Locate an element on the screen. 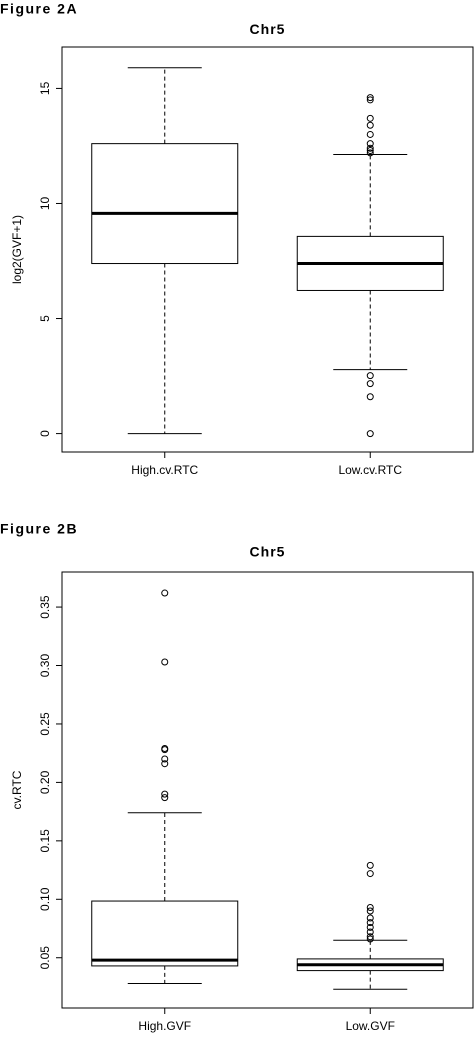 The width and height of the screenshot is (474, 1039). y-axis-title: cv.RTC is located at coordinates (17, 789).